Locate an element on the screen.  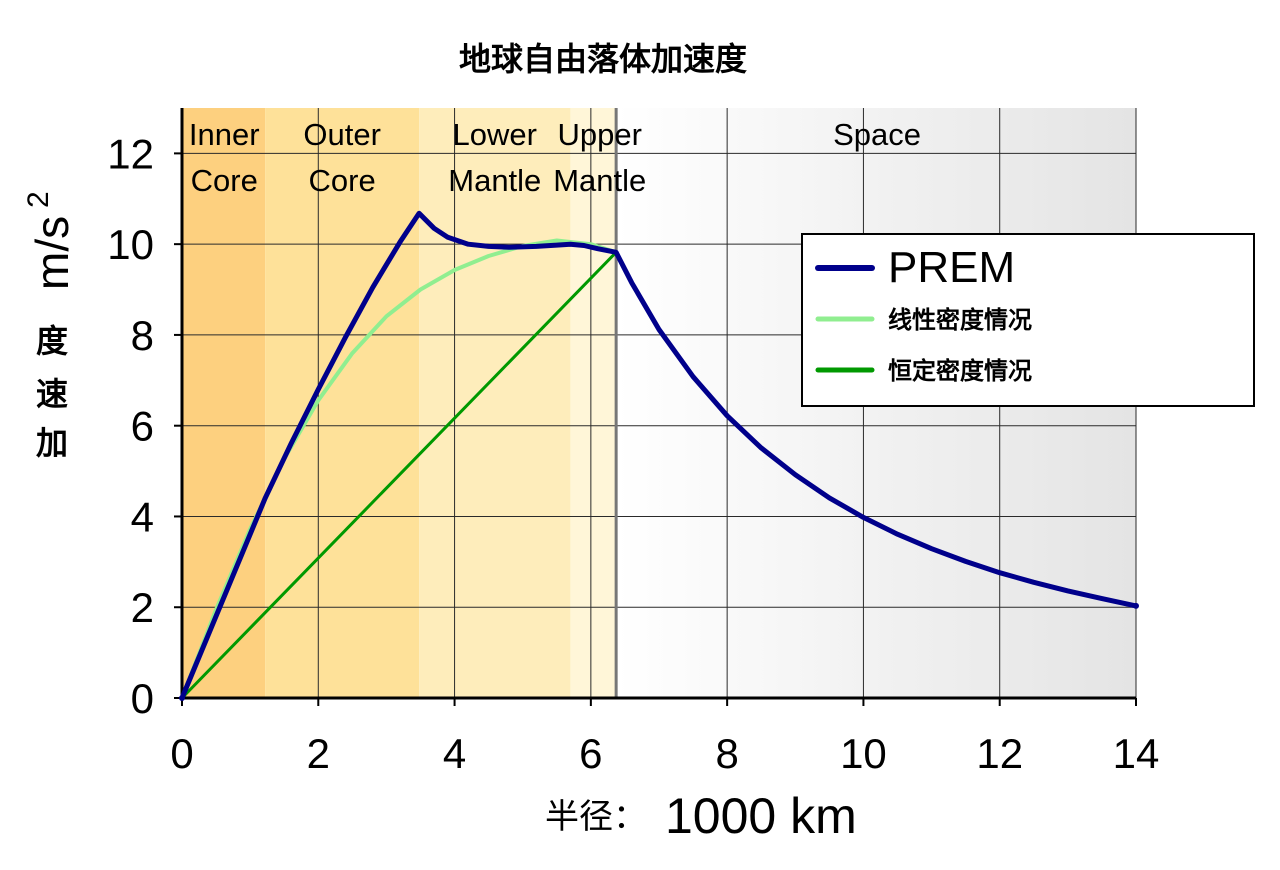
y-axis-label-cn-2: 速 is located at coordinates (52, 394).